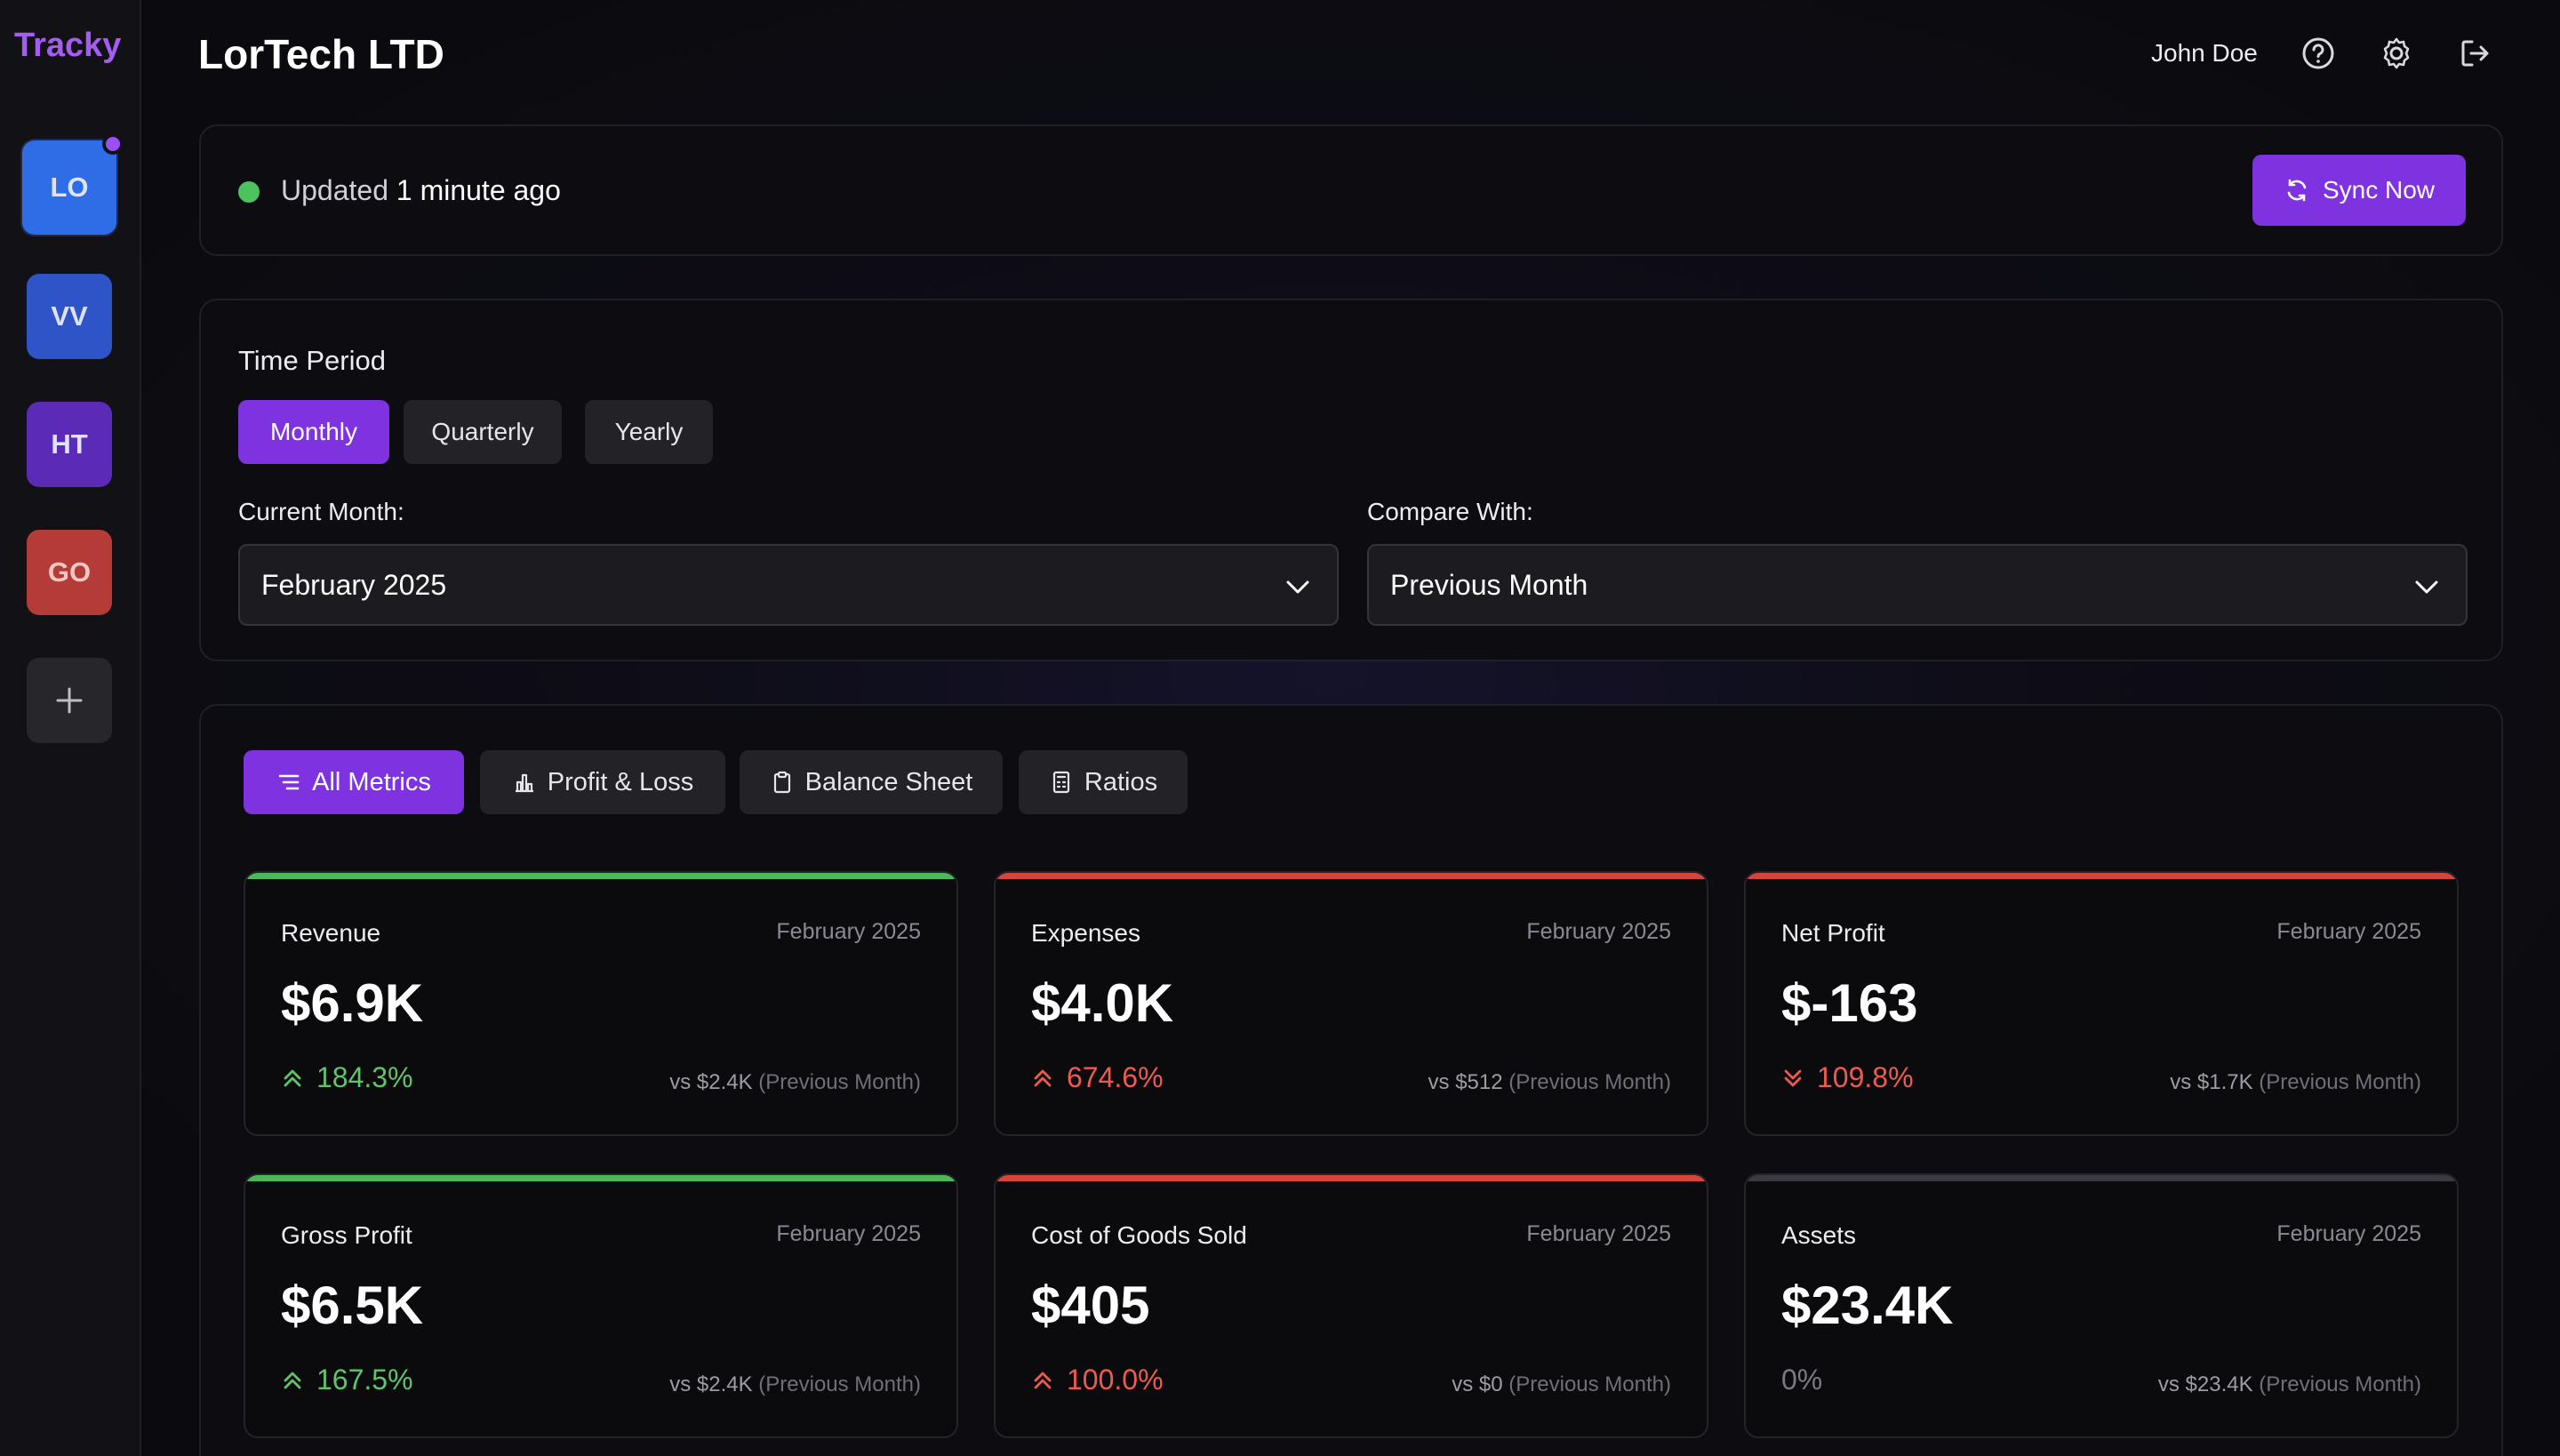  I want to click on card-compare-value: vs $23.4K, so click(2205, 1384).